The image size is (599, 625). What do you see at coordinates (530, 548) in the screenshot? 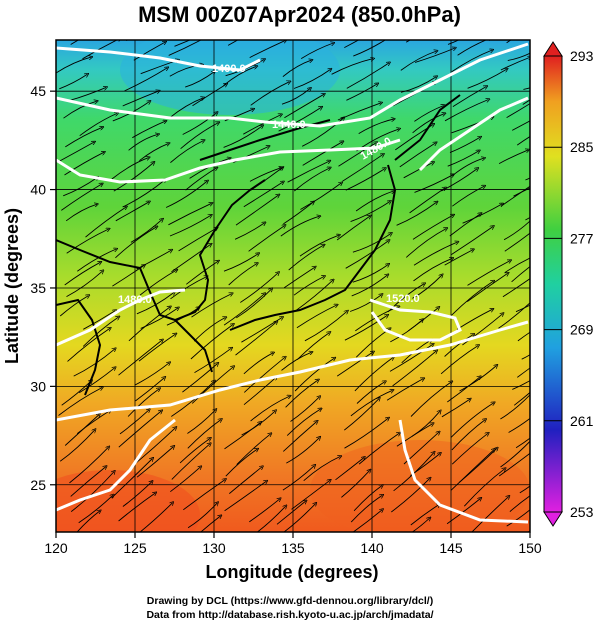
I see `x-tick-label: 150` at bounding box center [530, 548].